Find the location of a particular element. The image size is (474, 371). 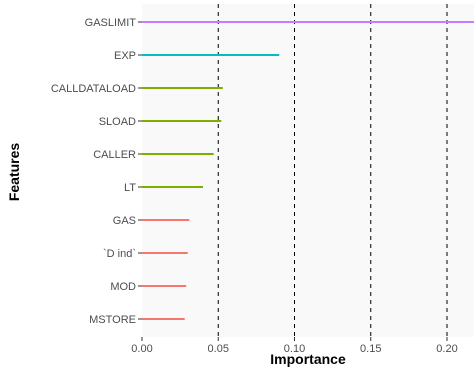

x-tick-label-0: 0.00 is located at coordinates (141, 349).